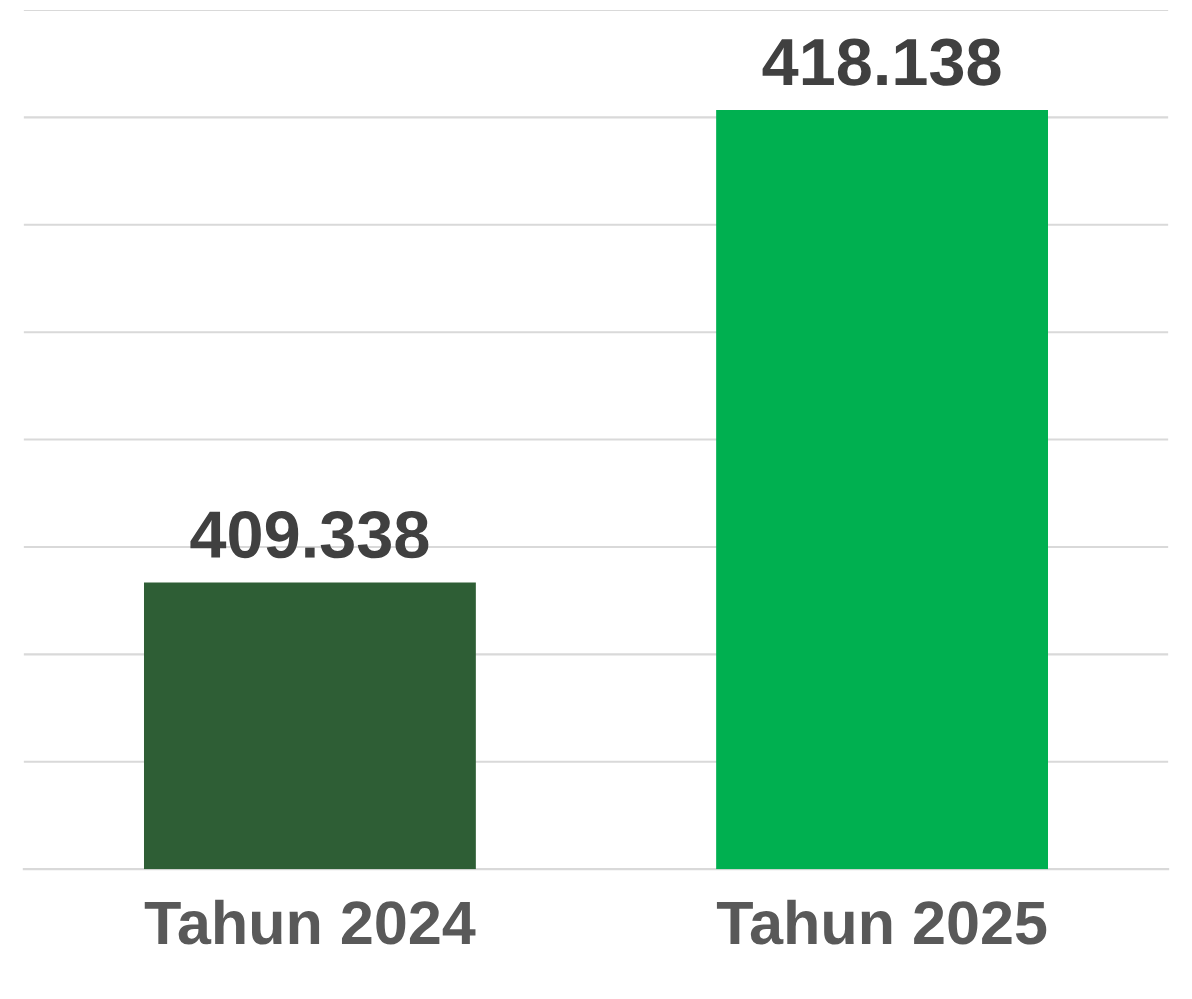 The width and height of the screenshot is (1192, 999). Describe the element at coordinates (309, 535) in the screenshot. I see `data-label: 409.338` at that location.